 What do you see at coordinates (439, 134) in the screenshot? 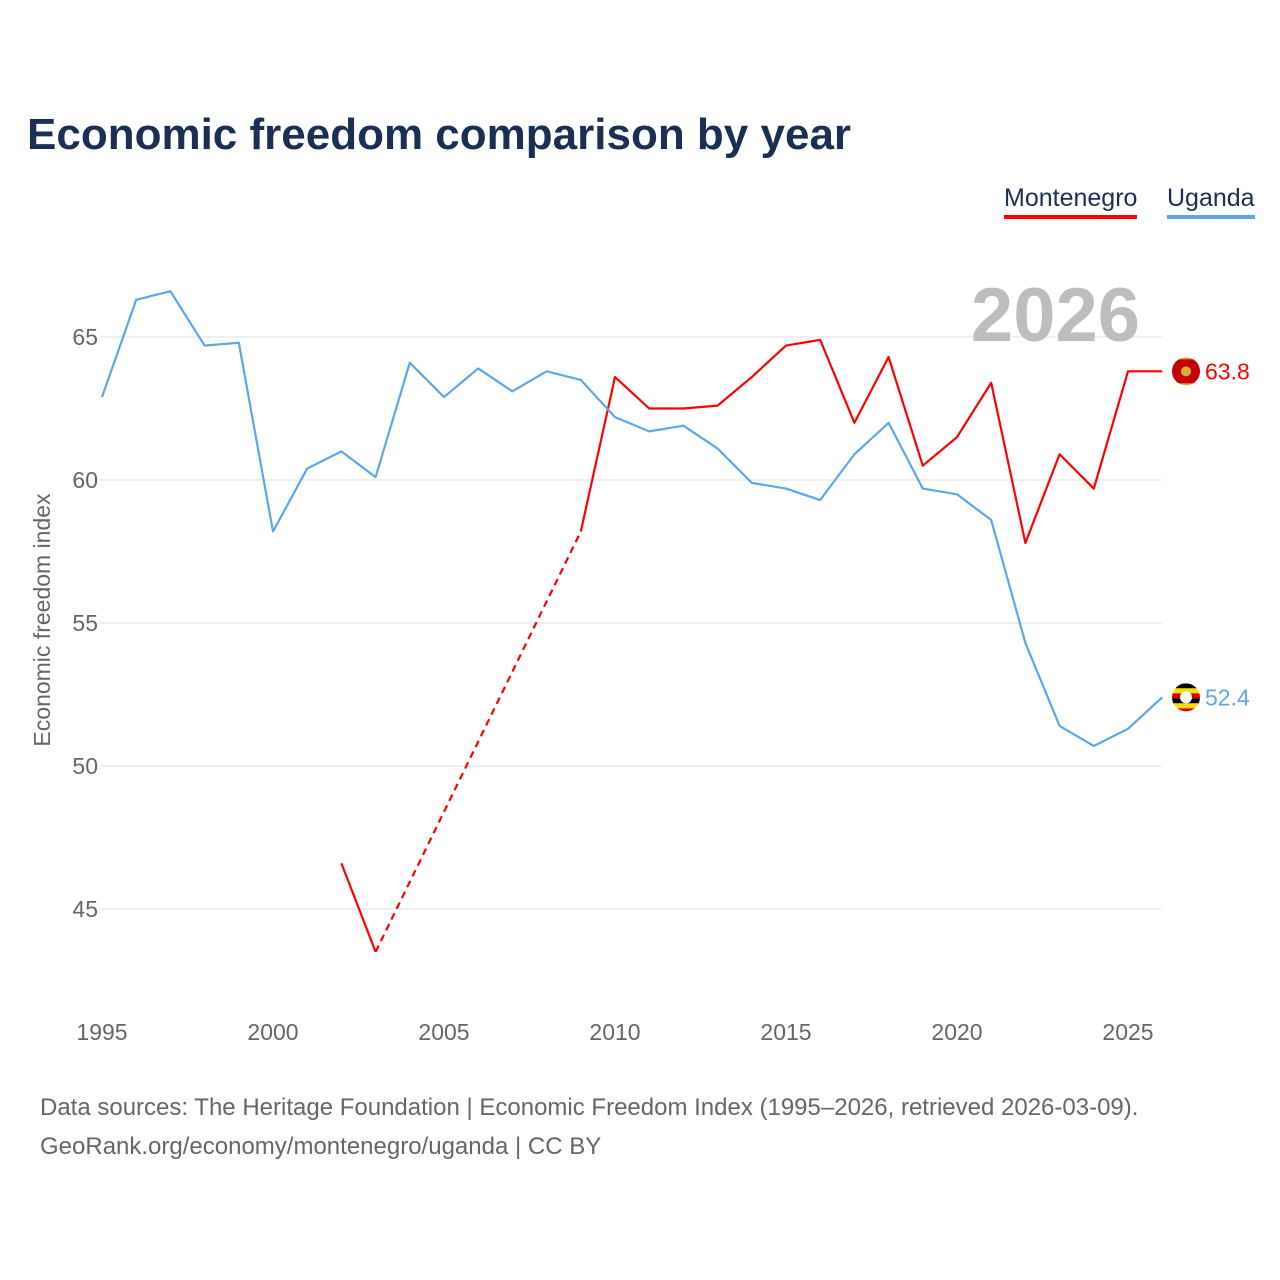
I see `chart-title: Economic freedom comparison by year` at bounding box center [439, 134].